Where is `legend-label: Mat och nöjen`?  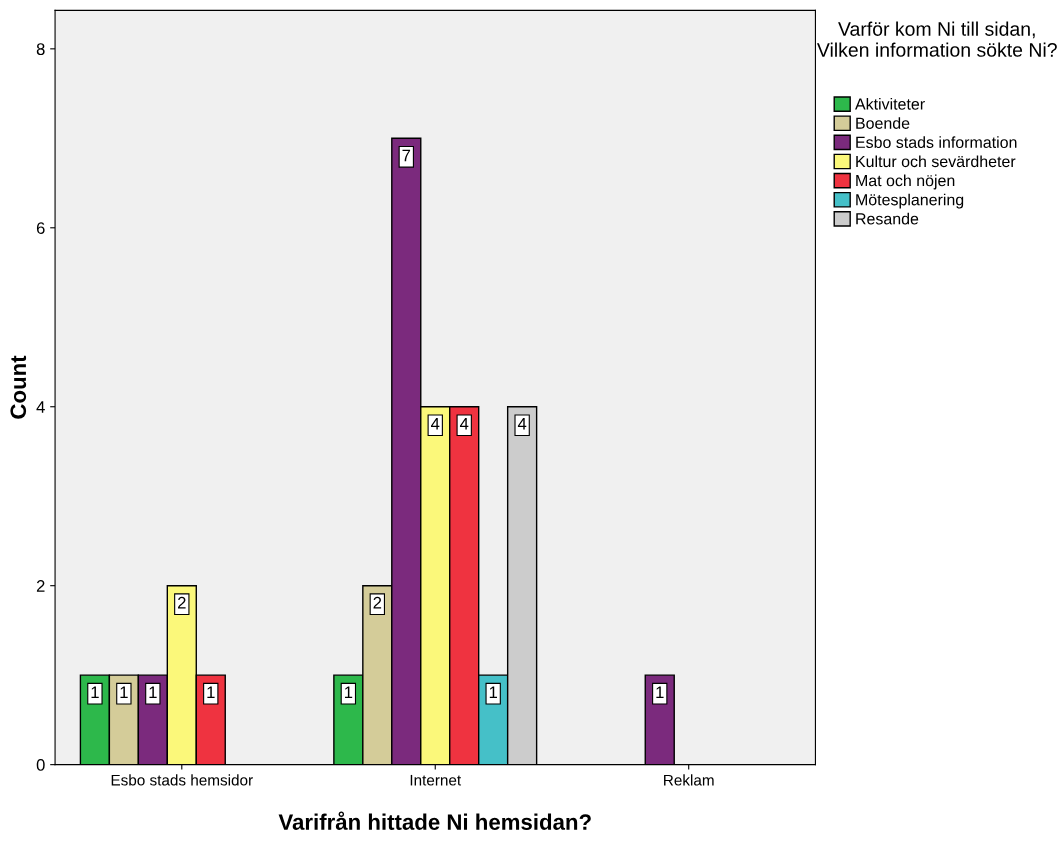
legend-label: Mat och nöjen is located at coordinates (905, 182).